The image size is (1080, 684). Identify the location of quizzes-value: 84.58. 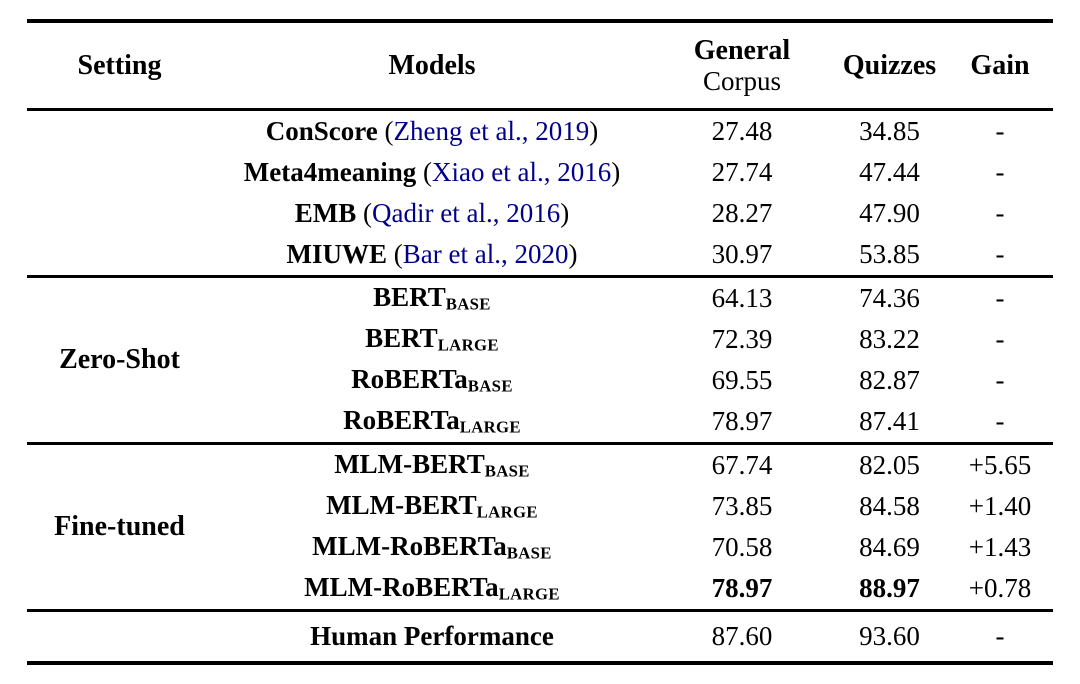
(889, 506).